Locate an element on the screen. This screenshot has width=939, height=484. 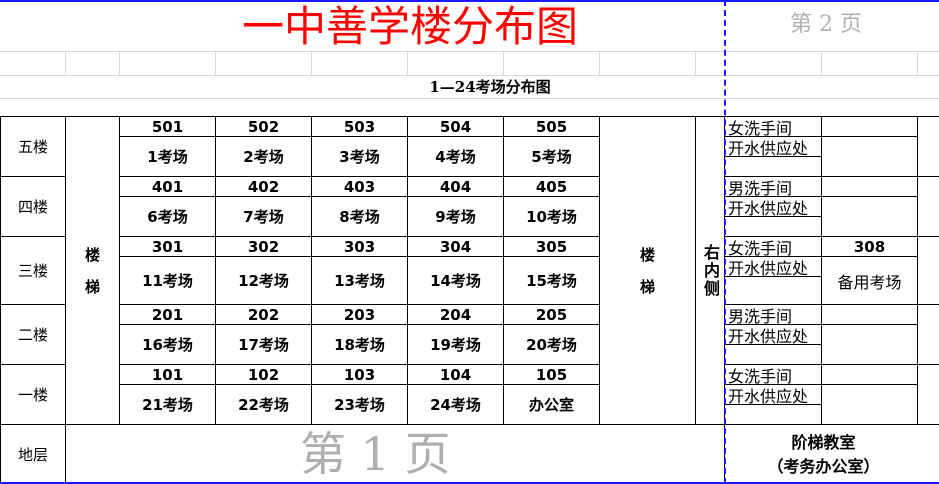
room-number: 405 is located at coordinates (551, 186).